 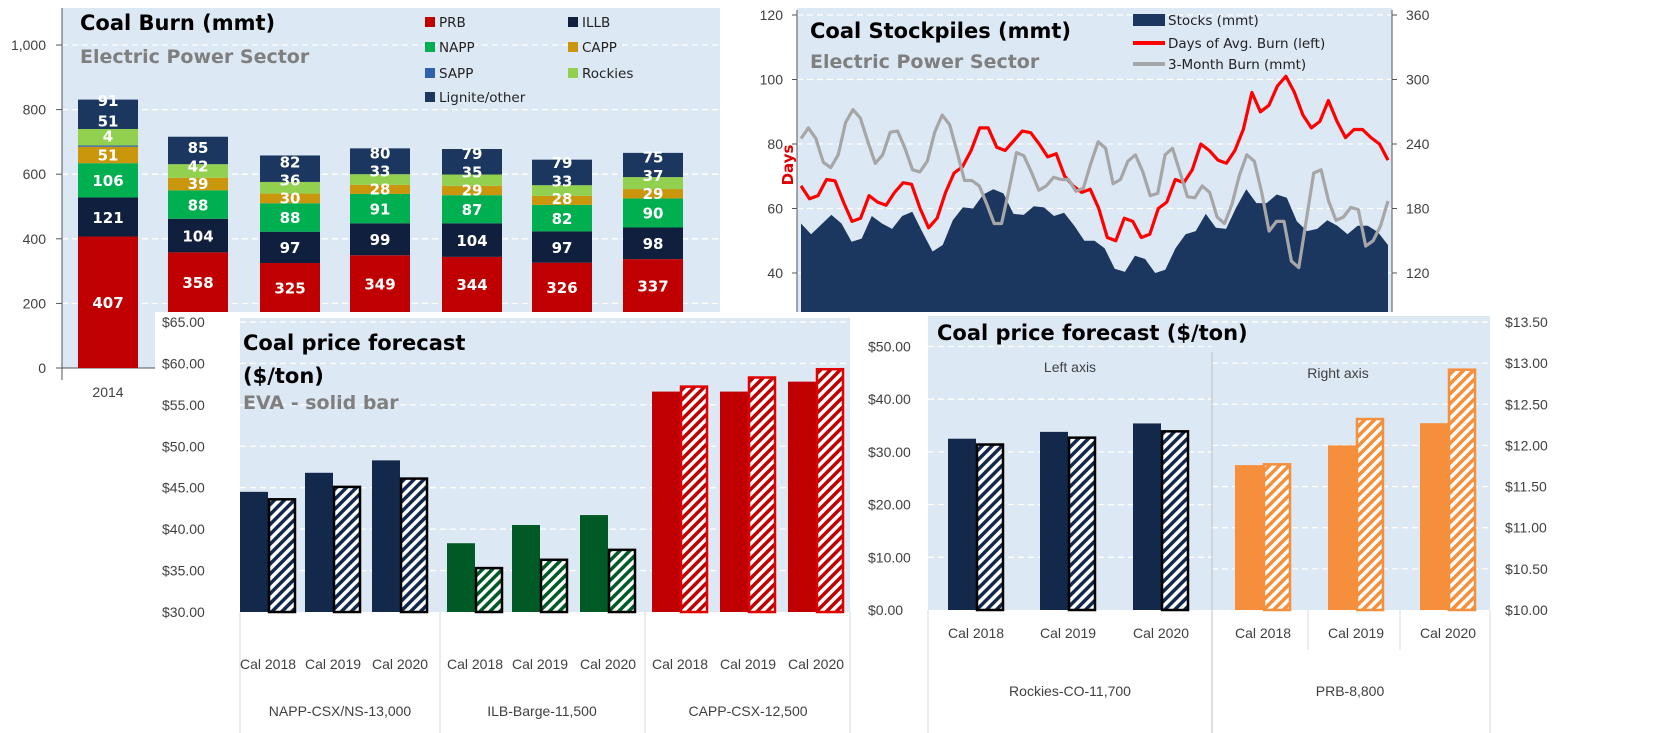 I want to click on y-left-tick-label: 120, so click(x=772, y=15).